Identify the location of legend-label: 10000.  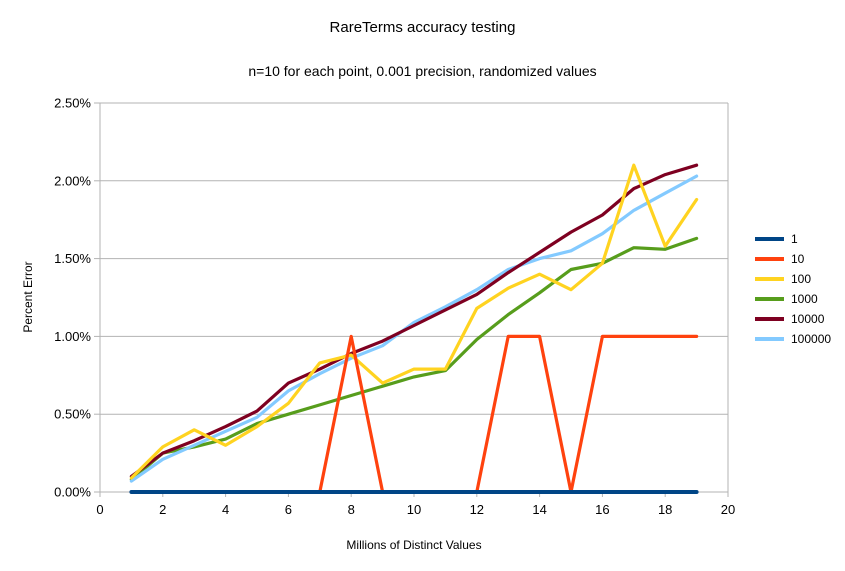
(808, 319).